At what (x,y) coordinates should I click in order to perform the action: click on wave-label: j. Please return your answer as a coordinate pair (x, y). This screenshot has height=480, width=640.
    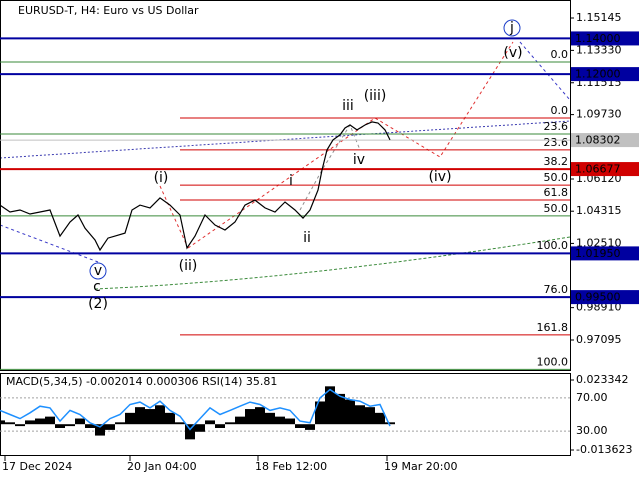
    Looking at the image, I should click on (511, 28).